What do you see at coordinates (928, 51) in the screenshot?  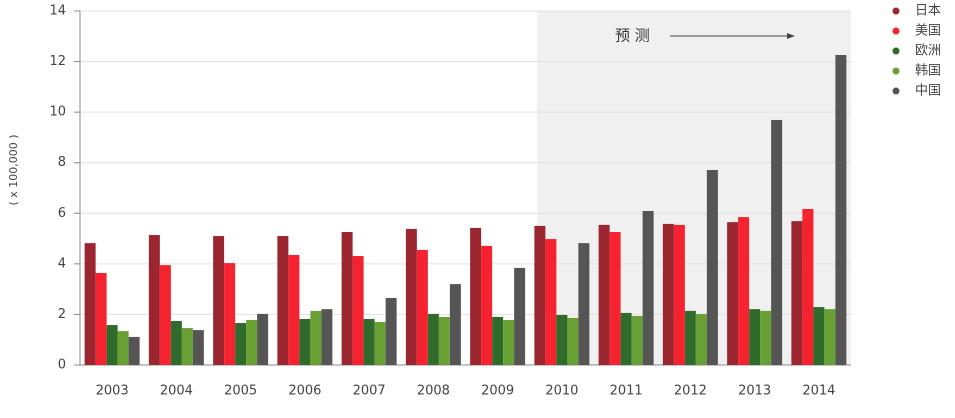 I see `legend-label: 欧洲` at bounding box center [928, 51].